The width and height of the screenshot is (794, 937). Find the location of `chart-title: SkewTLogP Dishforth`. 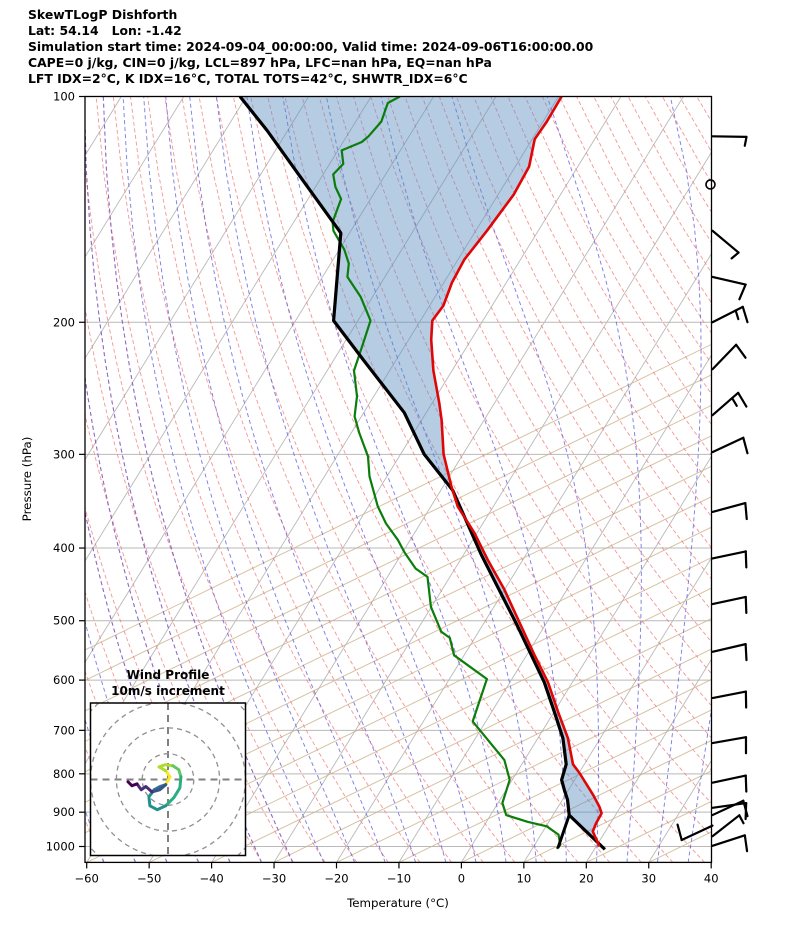

chart-title: SkewTLogP Dishforth is located at coordinates (103, 14).